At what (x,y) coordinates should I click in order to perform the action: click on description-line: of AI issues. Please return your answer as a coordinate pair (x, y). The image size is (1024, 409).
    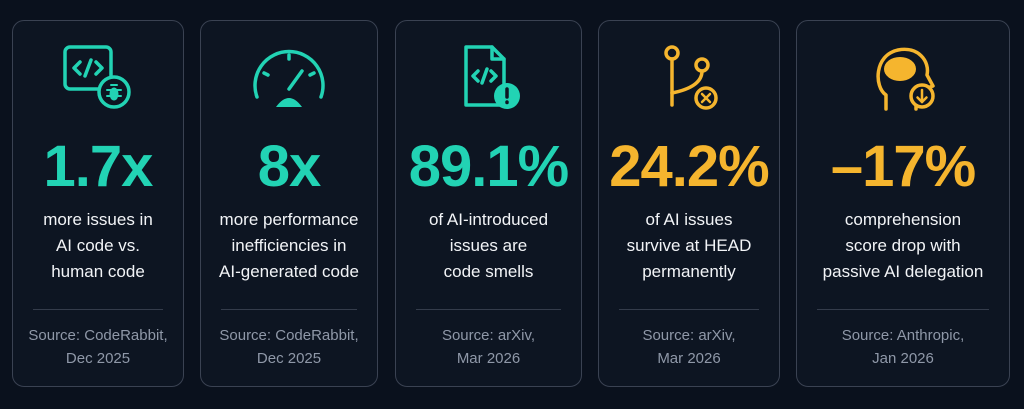
    Looking at the image, I should click on (689, 219).